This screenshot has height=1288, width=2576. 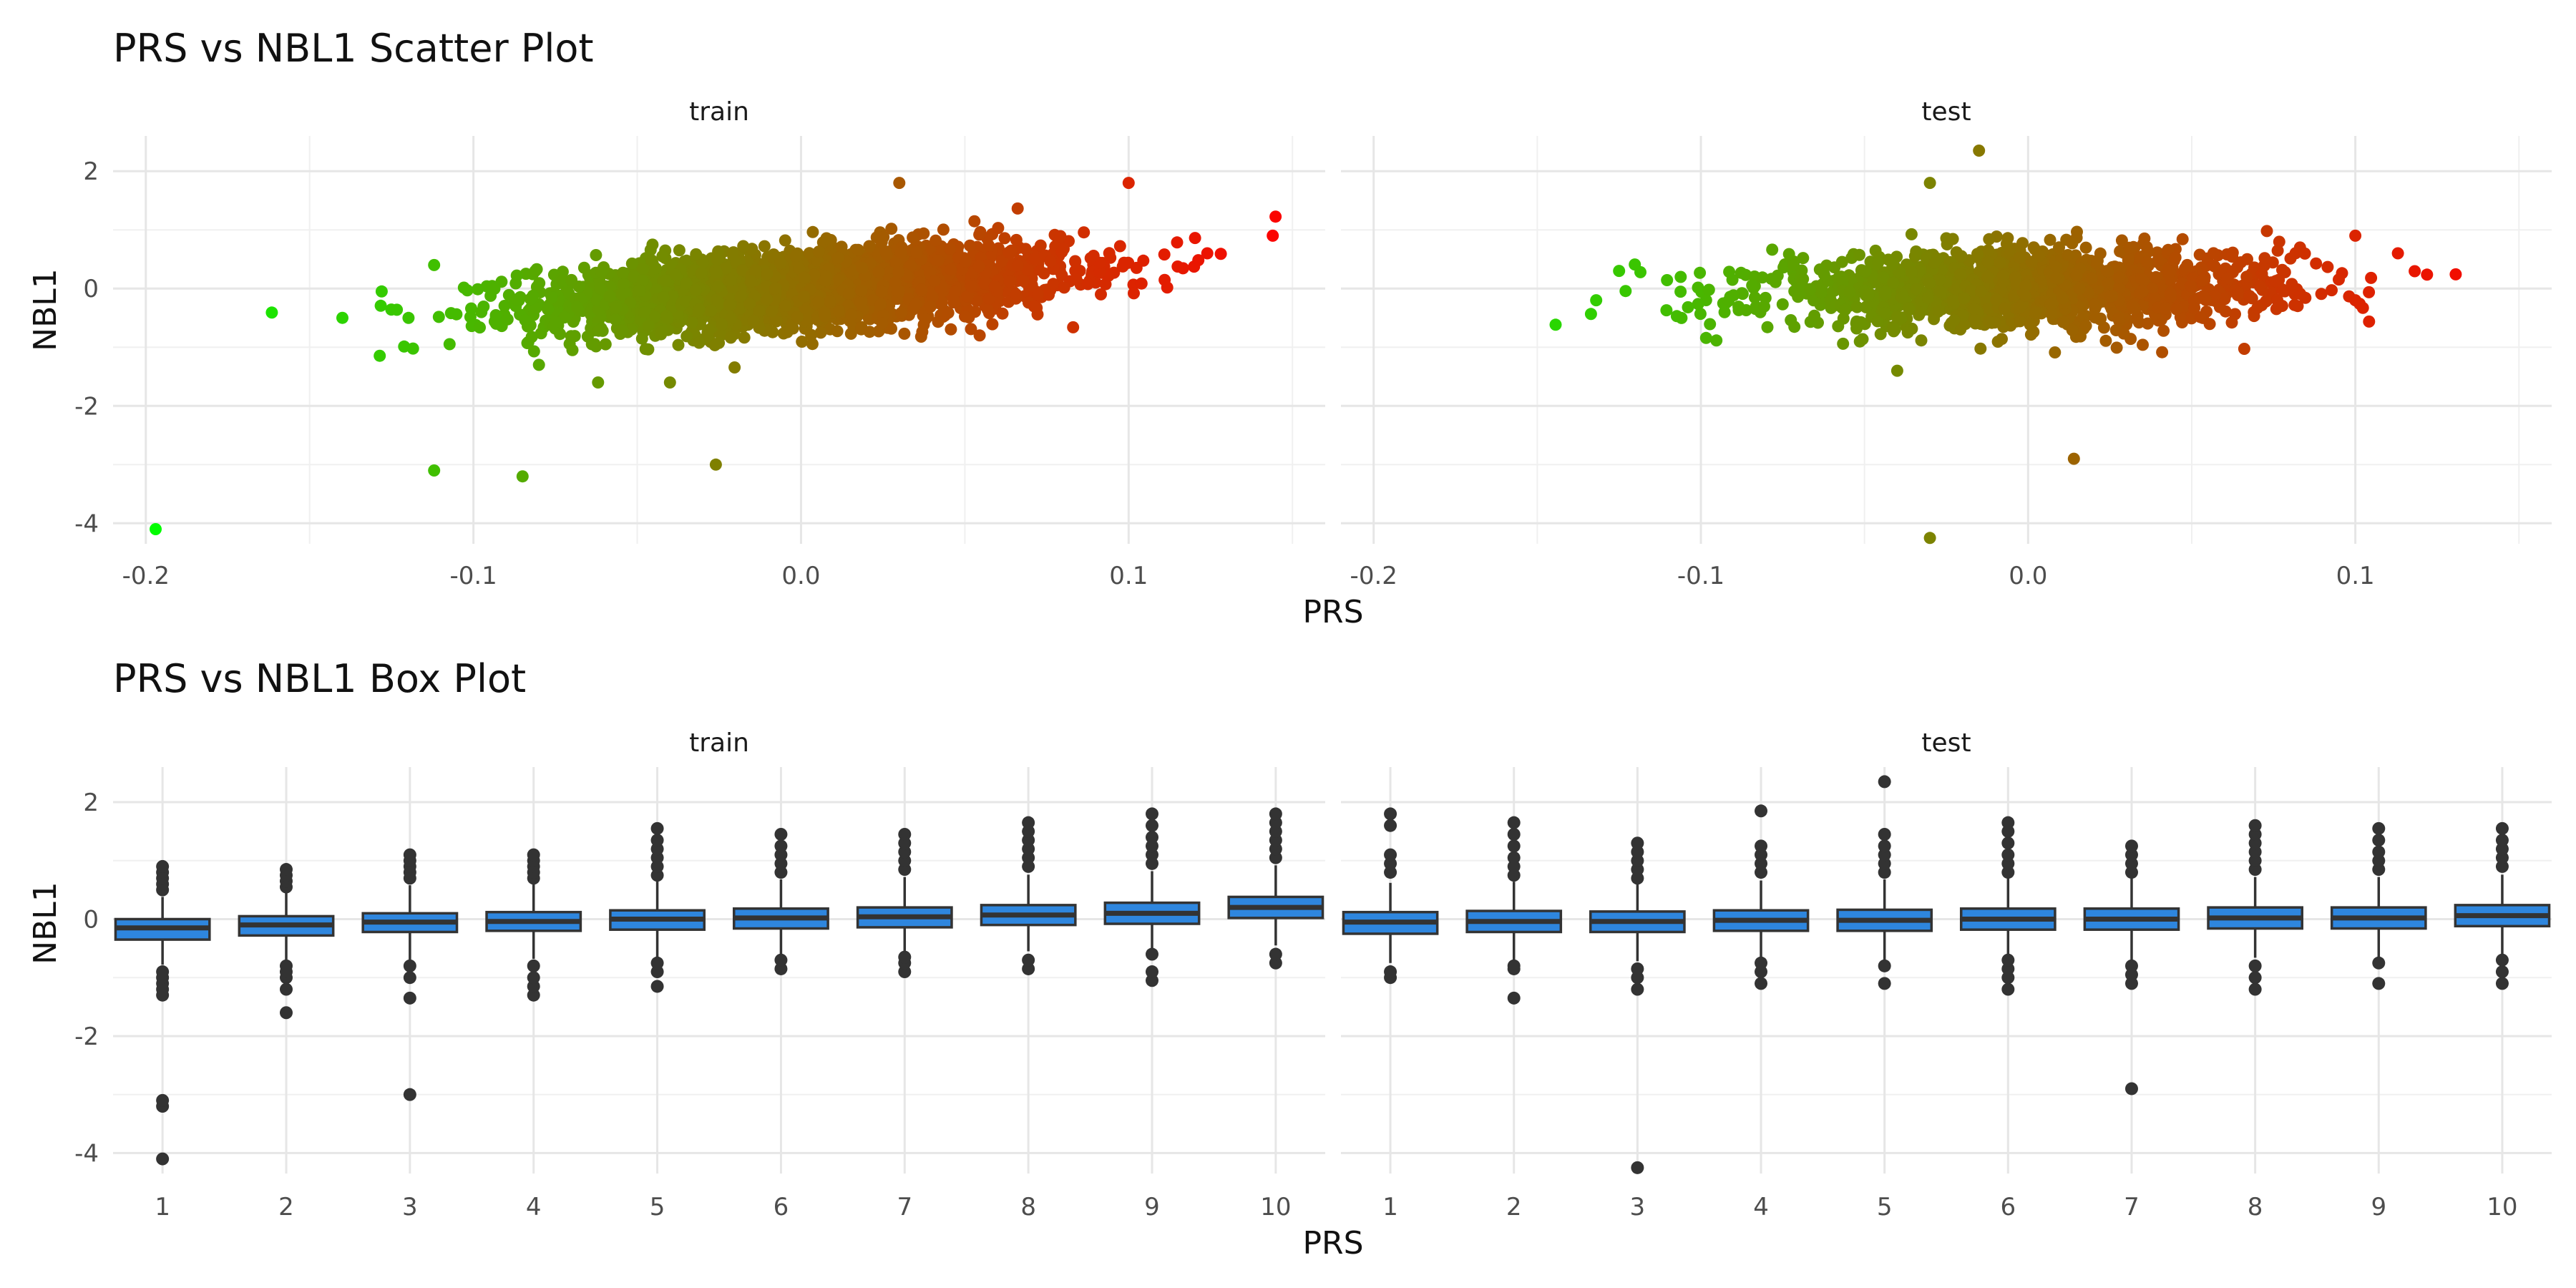 What do you see at coordinates (1638, 1207) in the screenshot?
I see `box-x-tick-label: 3` at bounding box center [1638, 1207].